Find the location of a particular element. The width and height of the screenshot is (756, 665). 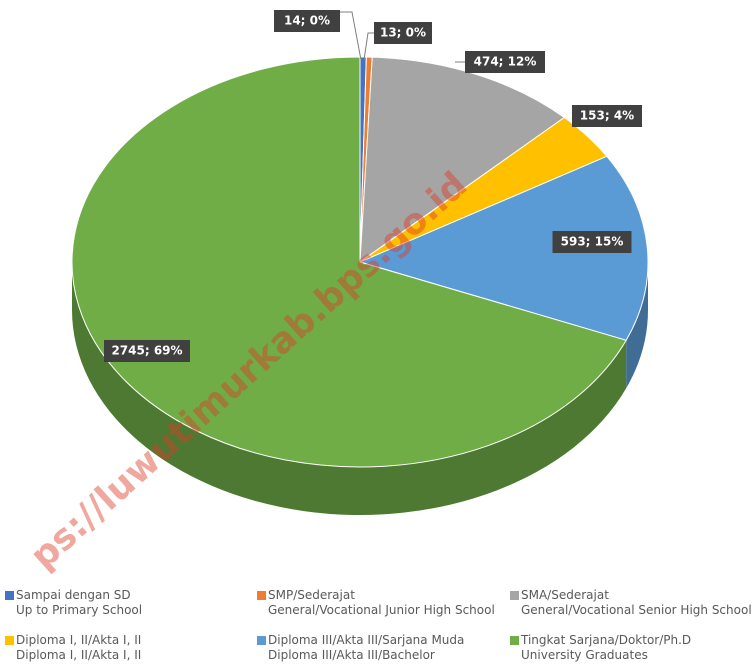

data-label: 14; 0% is located at coordinates (307, 21).